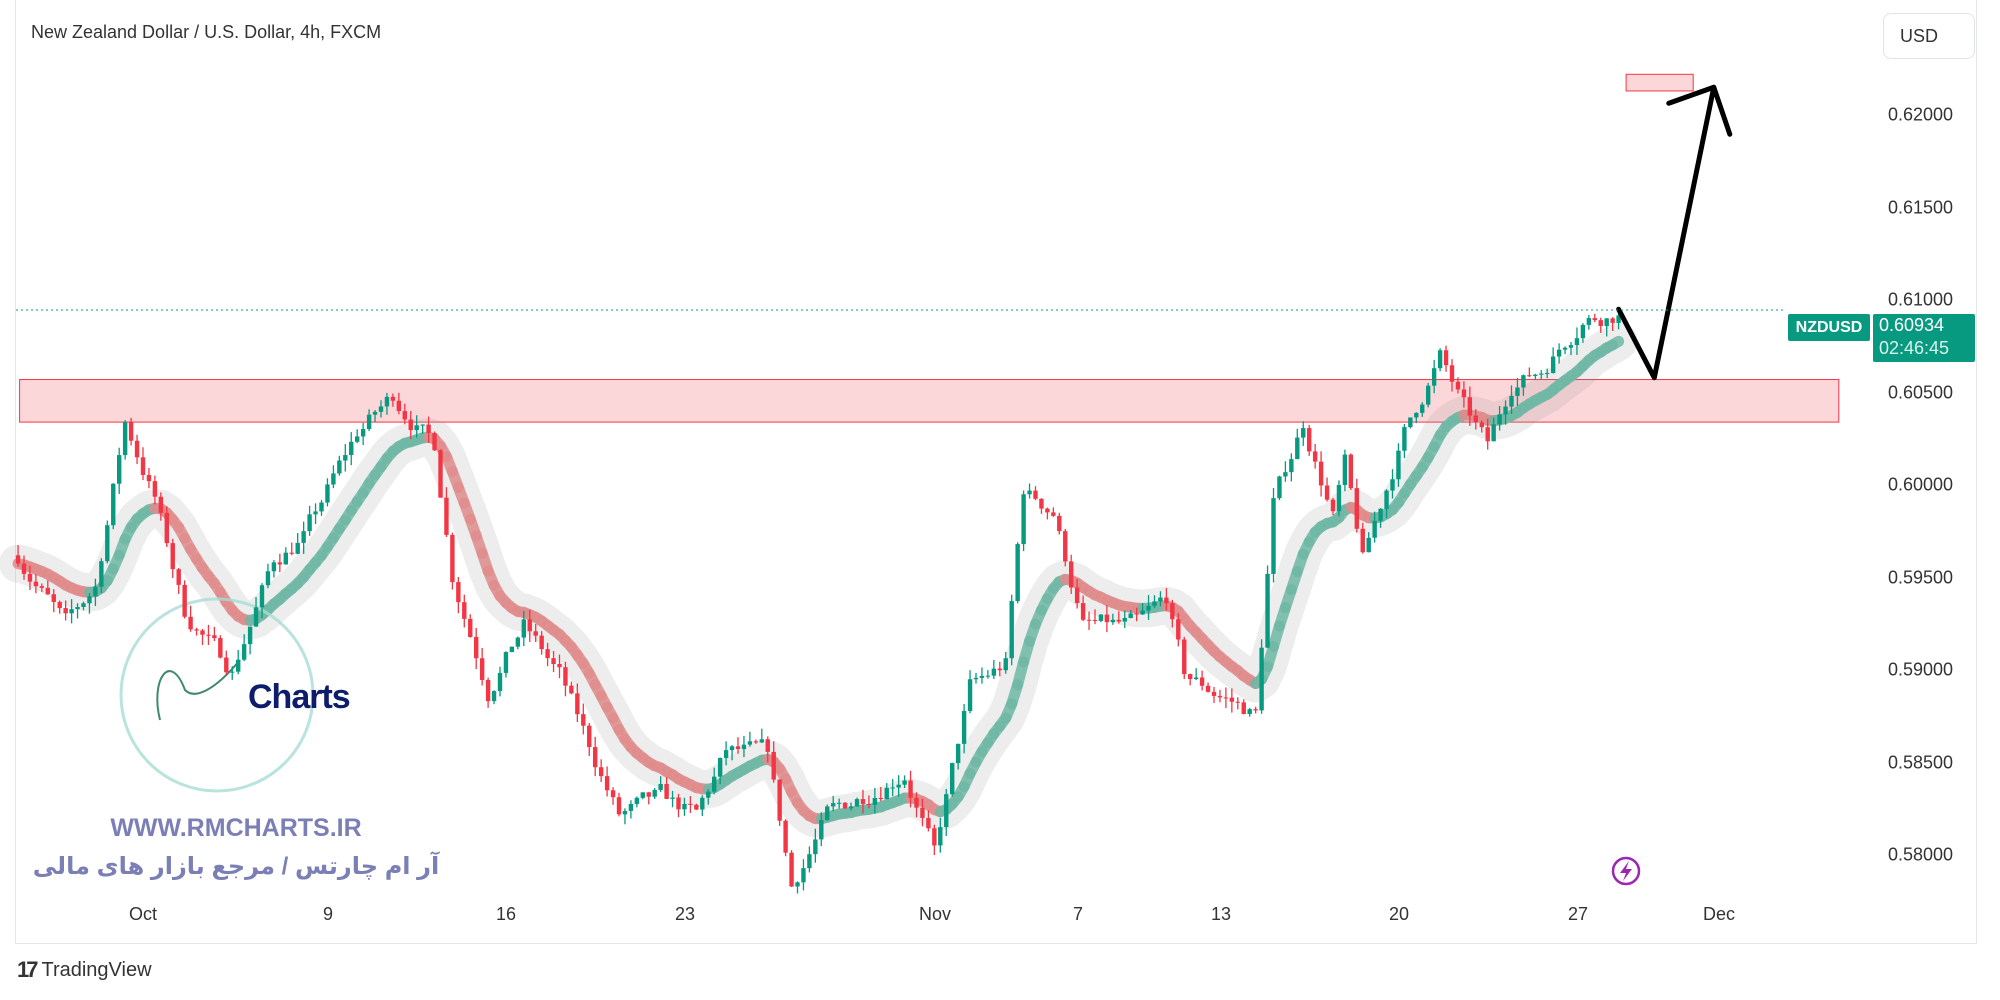 The image size is (2000, 1000). What do you see at coordinates (1921, 114) in the screenshot?
I see `price-tick: 0.62000` at bounding box center [1921, 114].